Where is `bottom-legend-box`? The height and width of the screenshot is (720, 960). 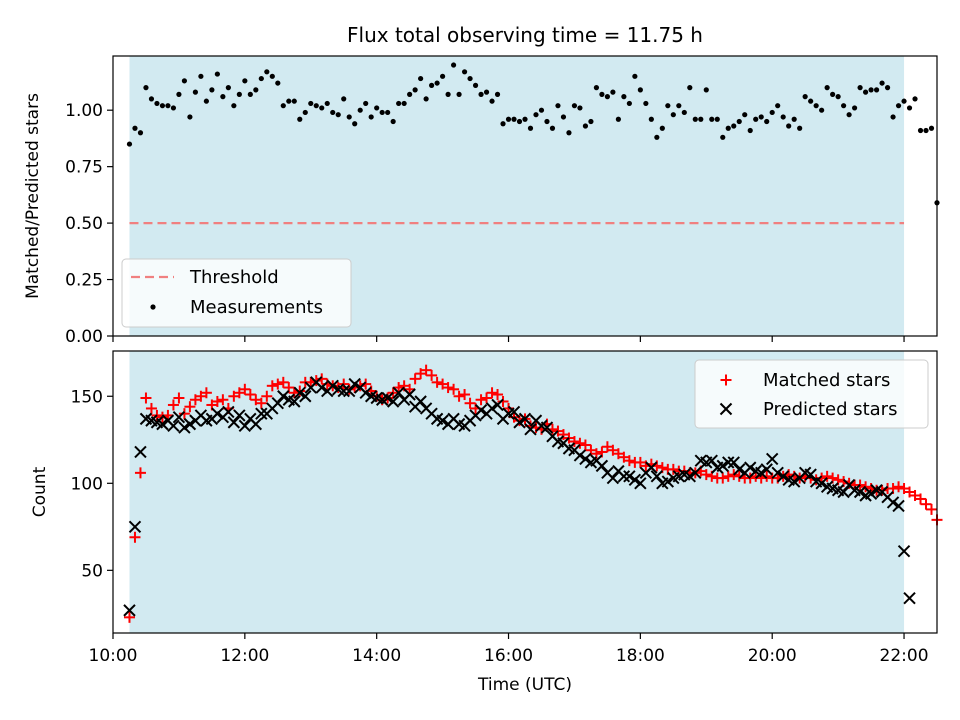
bottom-legend-box is located at coordinates (811, 394).